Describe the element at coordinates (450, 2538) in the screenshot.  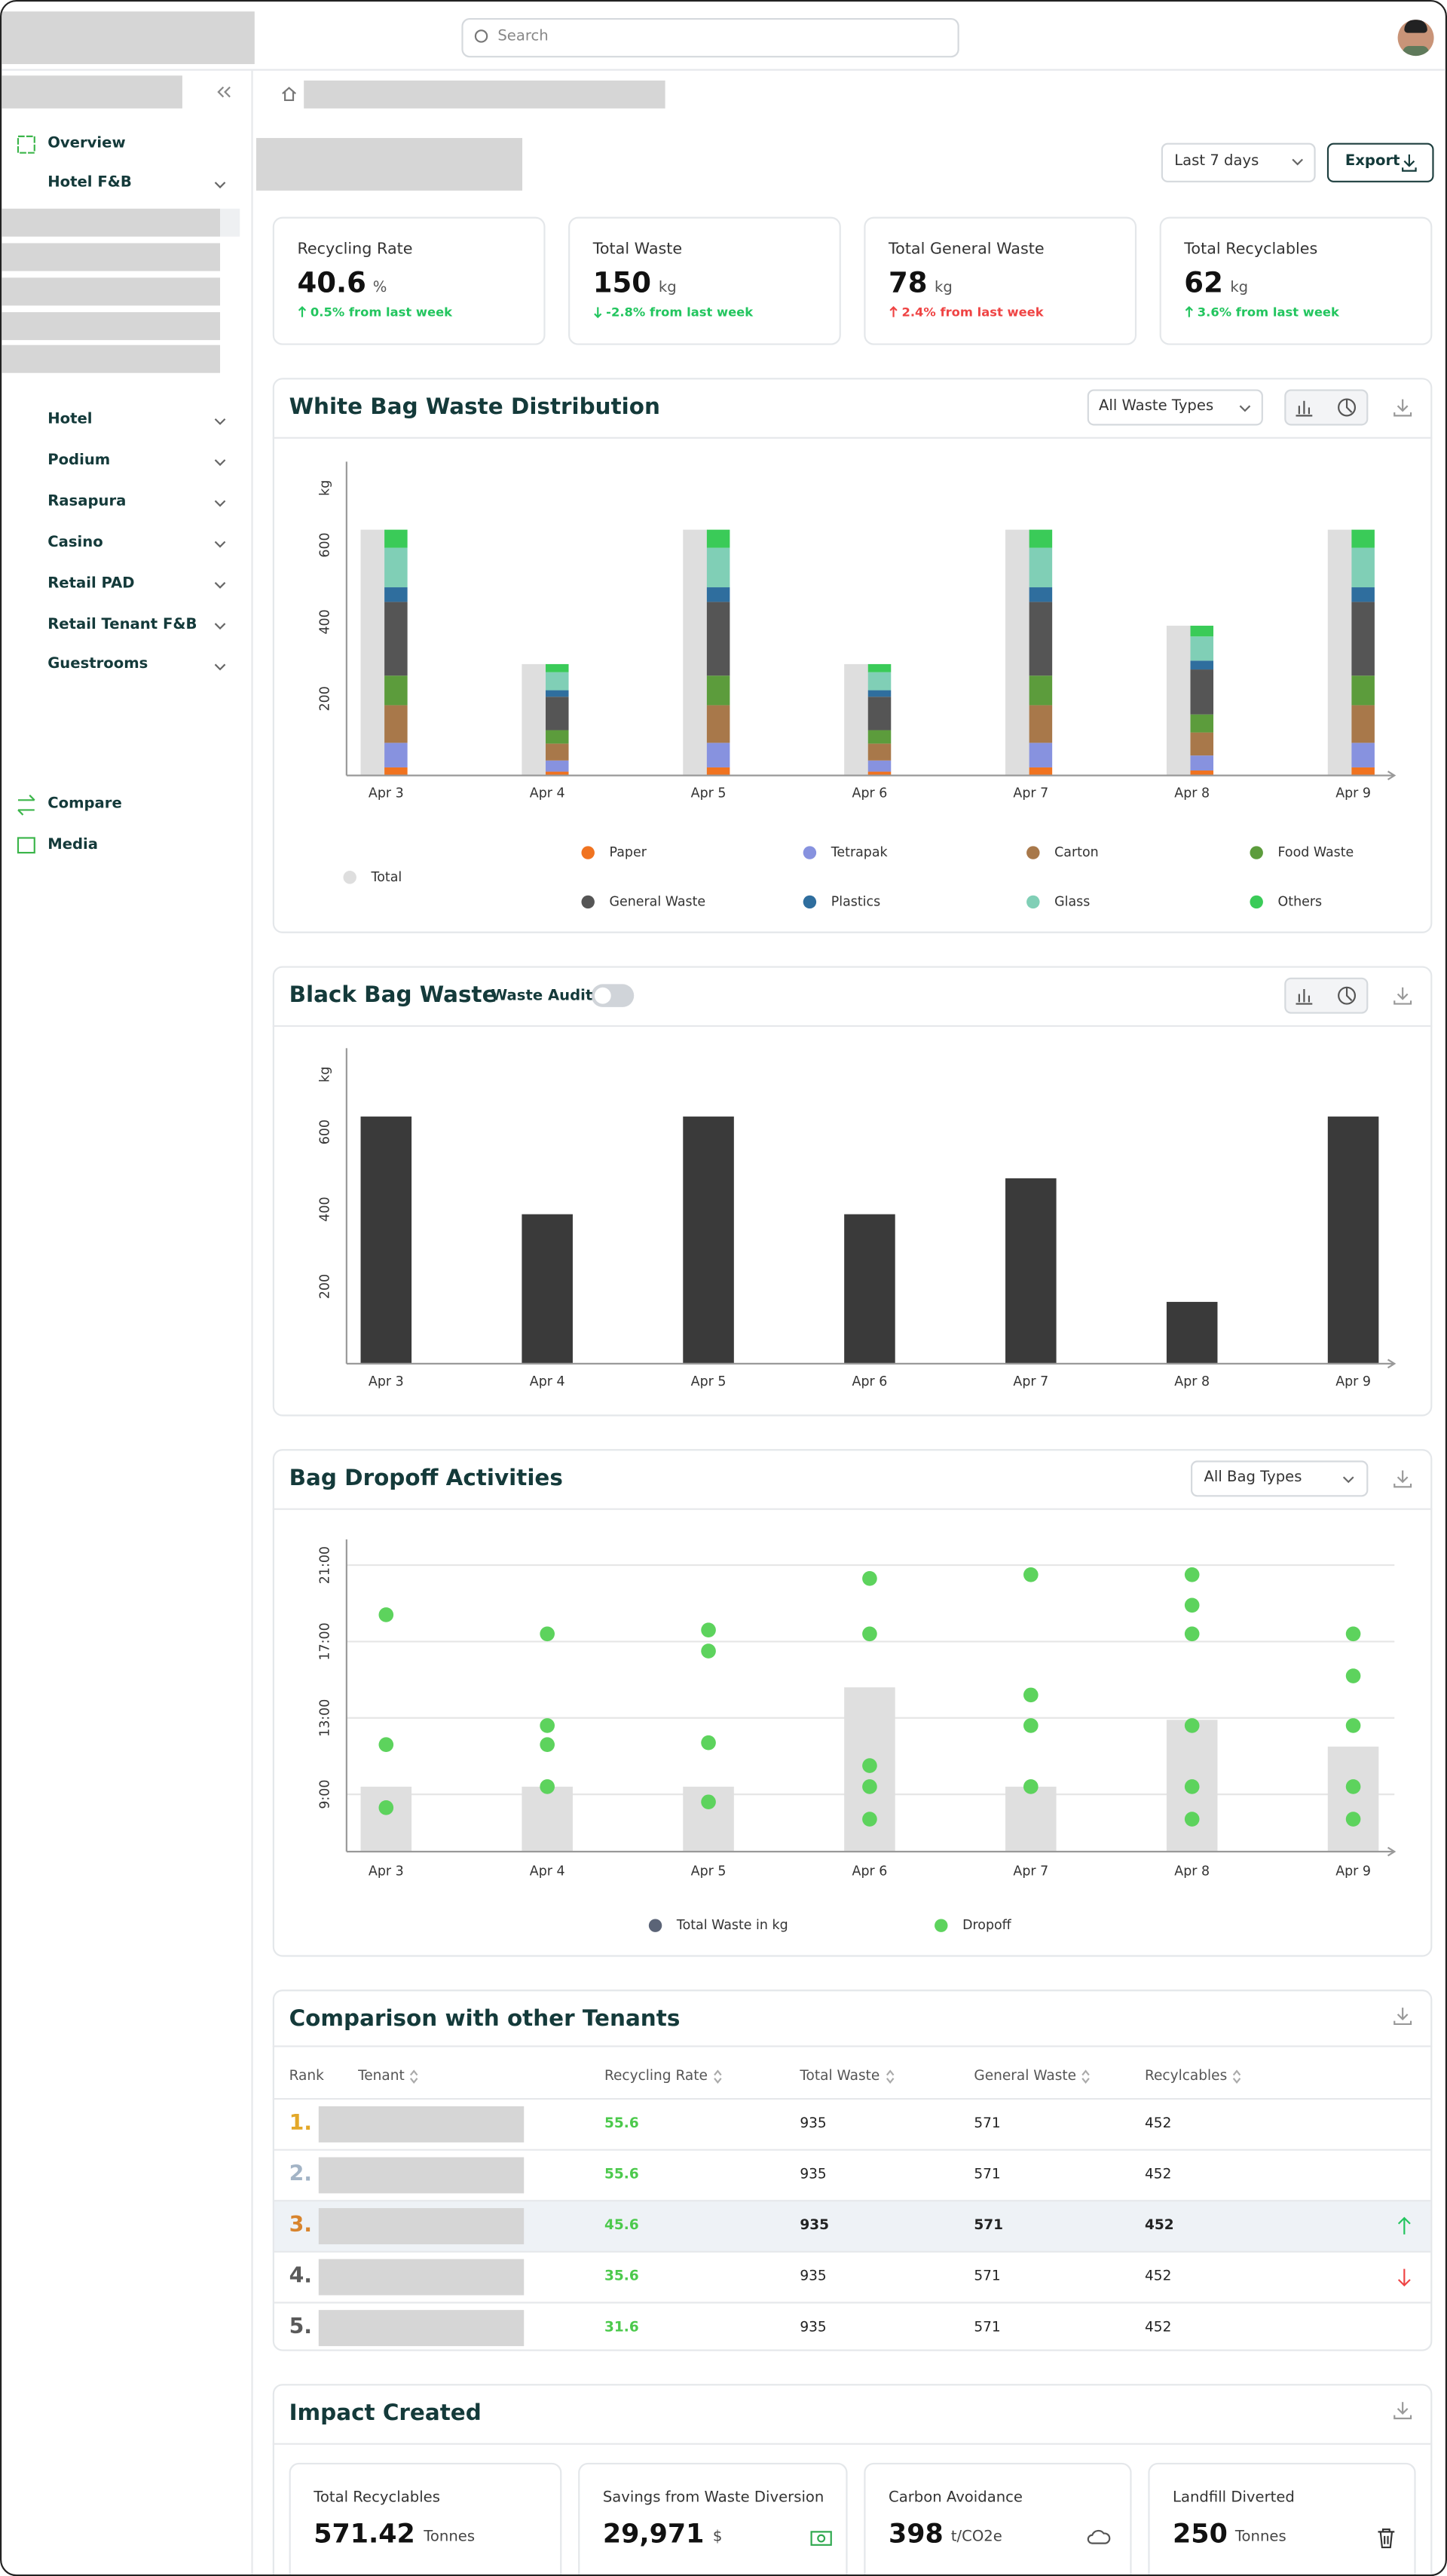
I see `impact-unit: Tonnes` at that location.